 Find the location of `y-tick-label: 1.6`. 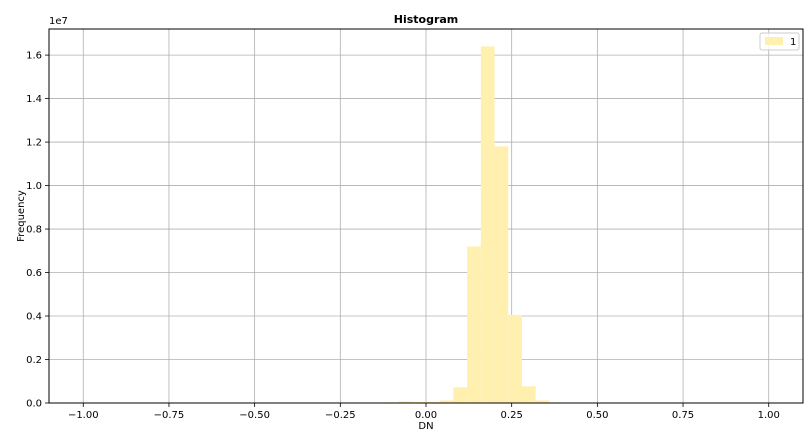

y-tick-label: 1.6 is located at coordinates (34, 56).